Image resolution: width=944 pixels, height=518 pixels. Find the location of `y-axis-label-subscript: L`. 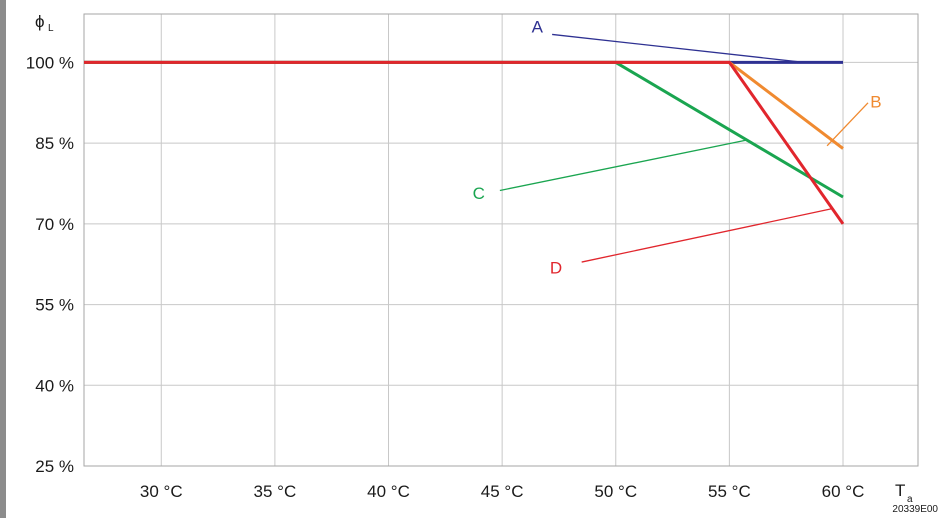

y-axis-label-subscript: L is located at coordinates (51, 28).